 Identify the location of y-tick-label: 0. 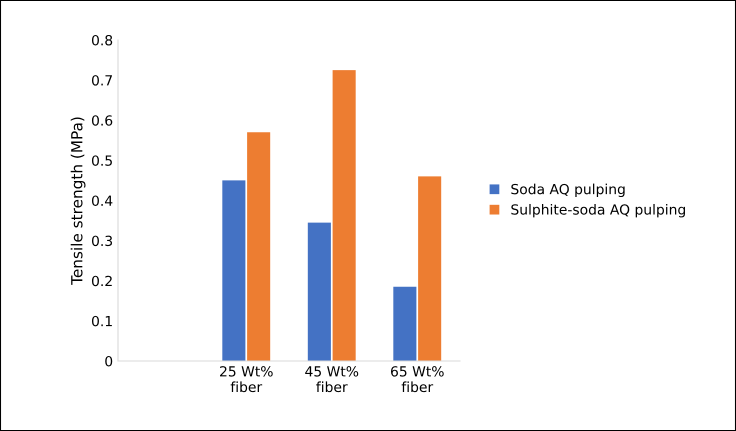
(108, 361).